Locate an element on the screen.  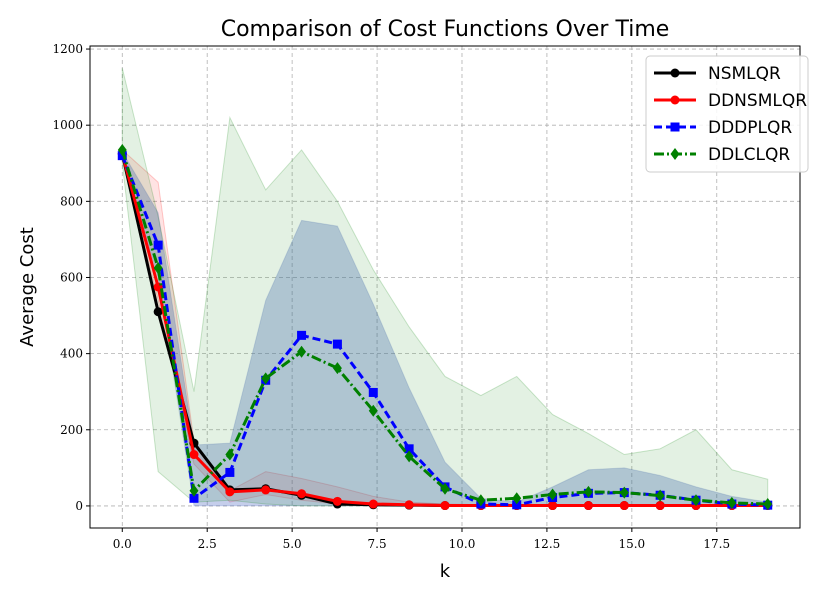
legend-entry: NSMLQR is located at coordinates (717, 74).